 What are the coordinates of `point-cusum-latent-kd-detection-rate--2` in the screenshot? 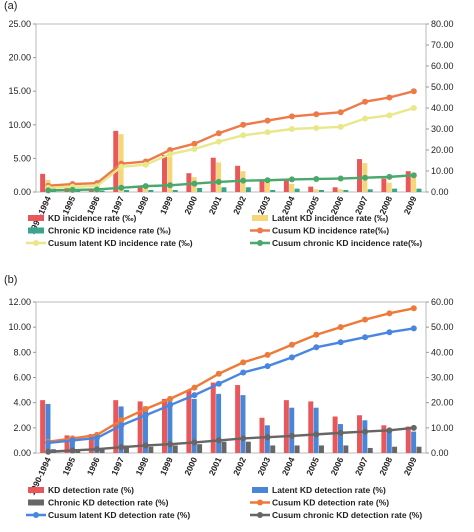 It's located at (96, 437).